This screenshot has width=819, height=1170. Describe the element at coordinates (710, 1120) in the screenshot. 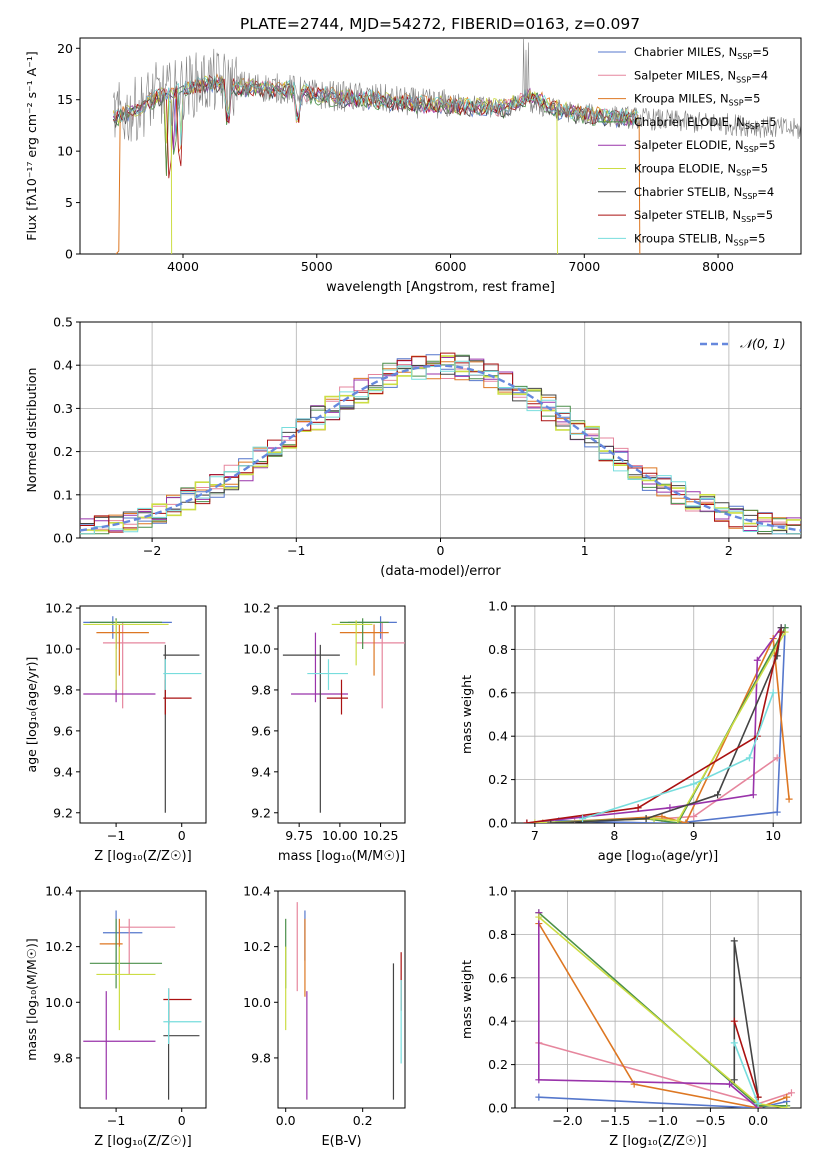

I see `x-tick-label: −0.5` at that location.